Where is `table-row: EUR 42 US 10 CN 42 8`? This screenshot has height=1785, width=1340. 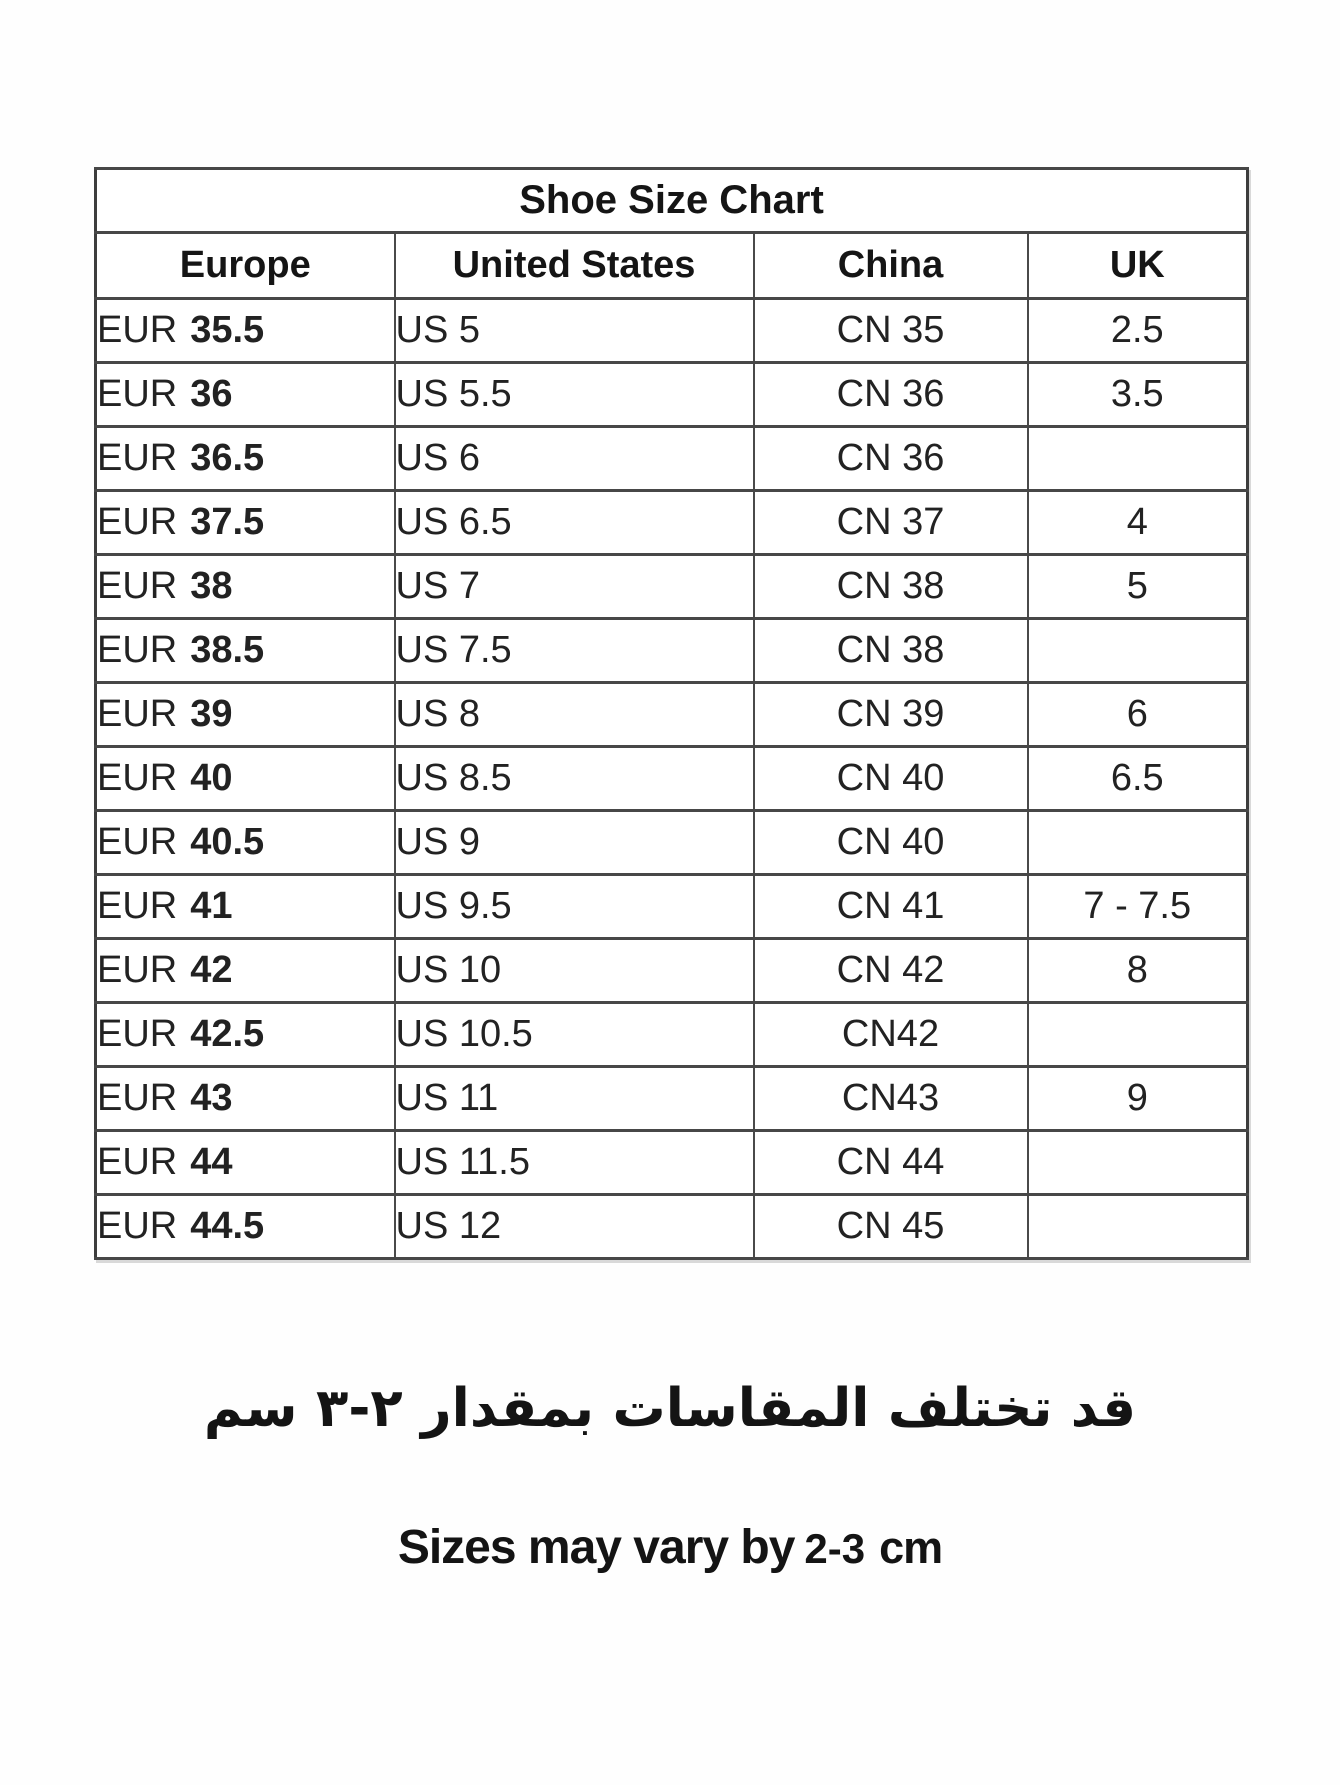
table-row: EUR 42 US 10 CN 42 8 is located at coordinates (671, 970).